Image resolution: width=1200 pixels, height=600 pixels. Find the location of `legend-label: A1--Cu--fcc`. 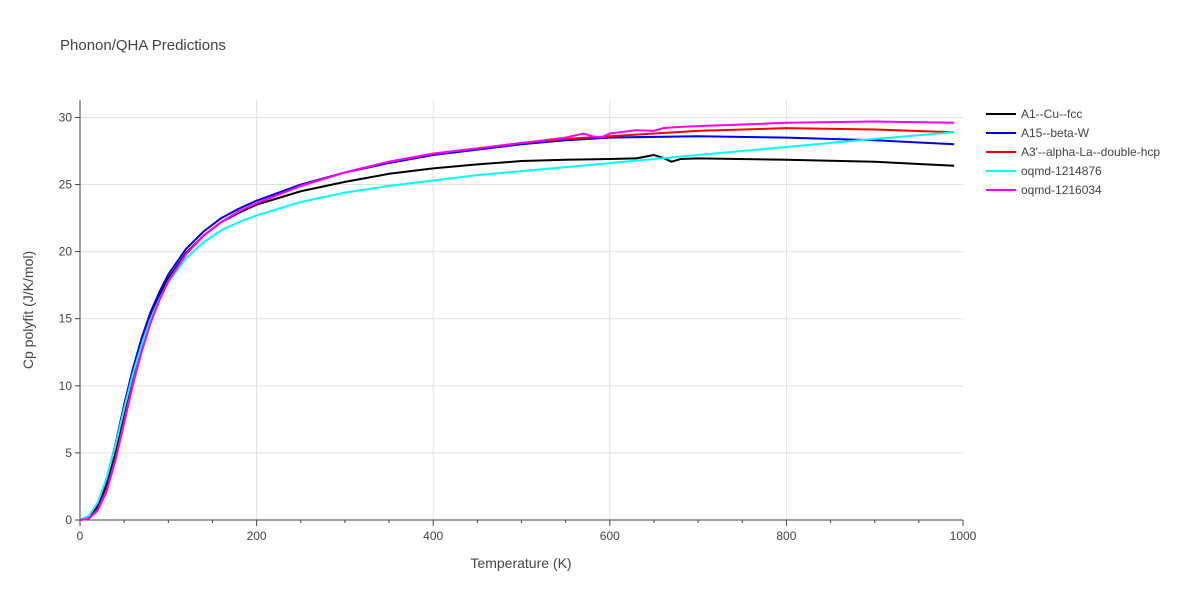

legend-label: A1--Cu--fcc is located at coordinates (1051, 114).